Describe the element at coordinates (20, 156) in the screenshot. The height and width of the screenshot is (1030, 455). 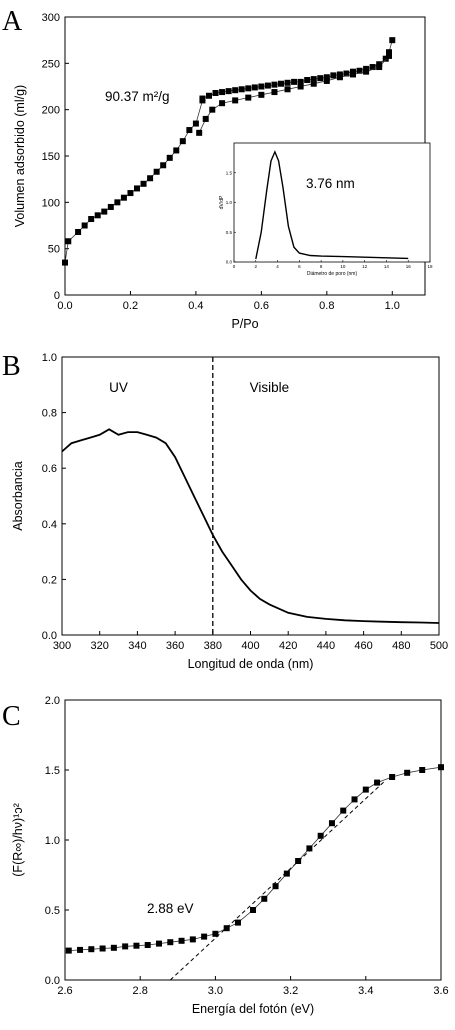
I see `panel-a-y-axis-label: Volumen adsorbido (ml/g)` at that location.